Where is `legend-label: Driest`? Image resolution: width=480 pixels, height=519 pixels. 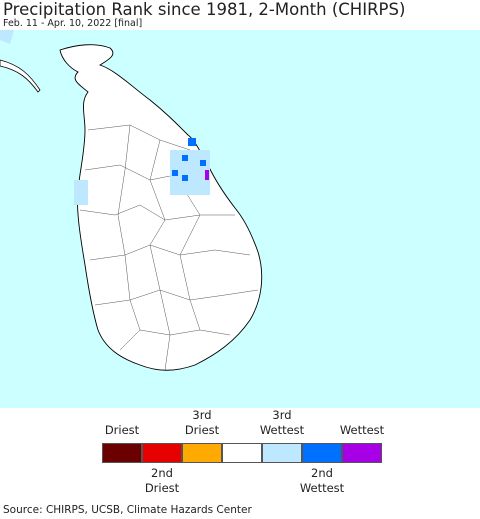 legend-label: Driest is located at coordinates (122, 430).